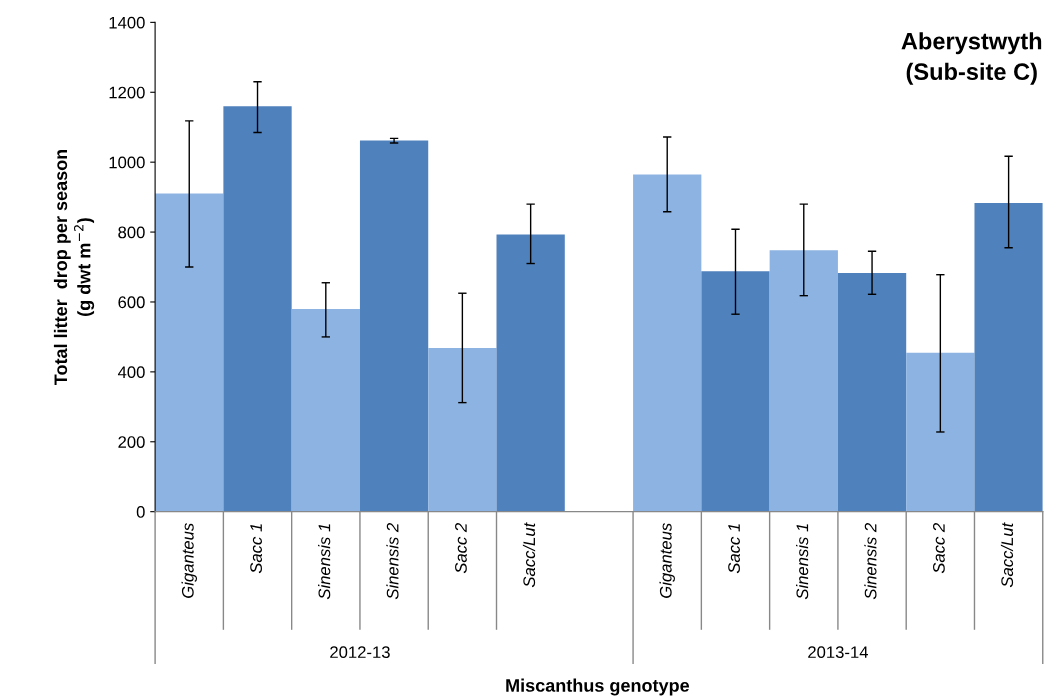 Image resolution: width=1048 pixels, height=699 pixels. What do you see at coordinates (127, 92) in the screenshot?
I see `y-tick-label: 1200` at bounding box center [127, 92].